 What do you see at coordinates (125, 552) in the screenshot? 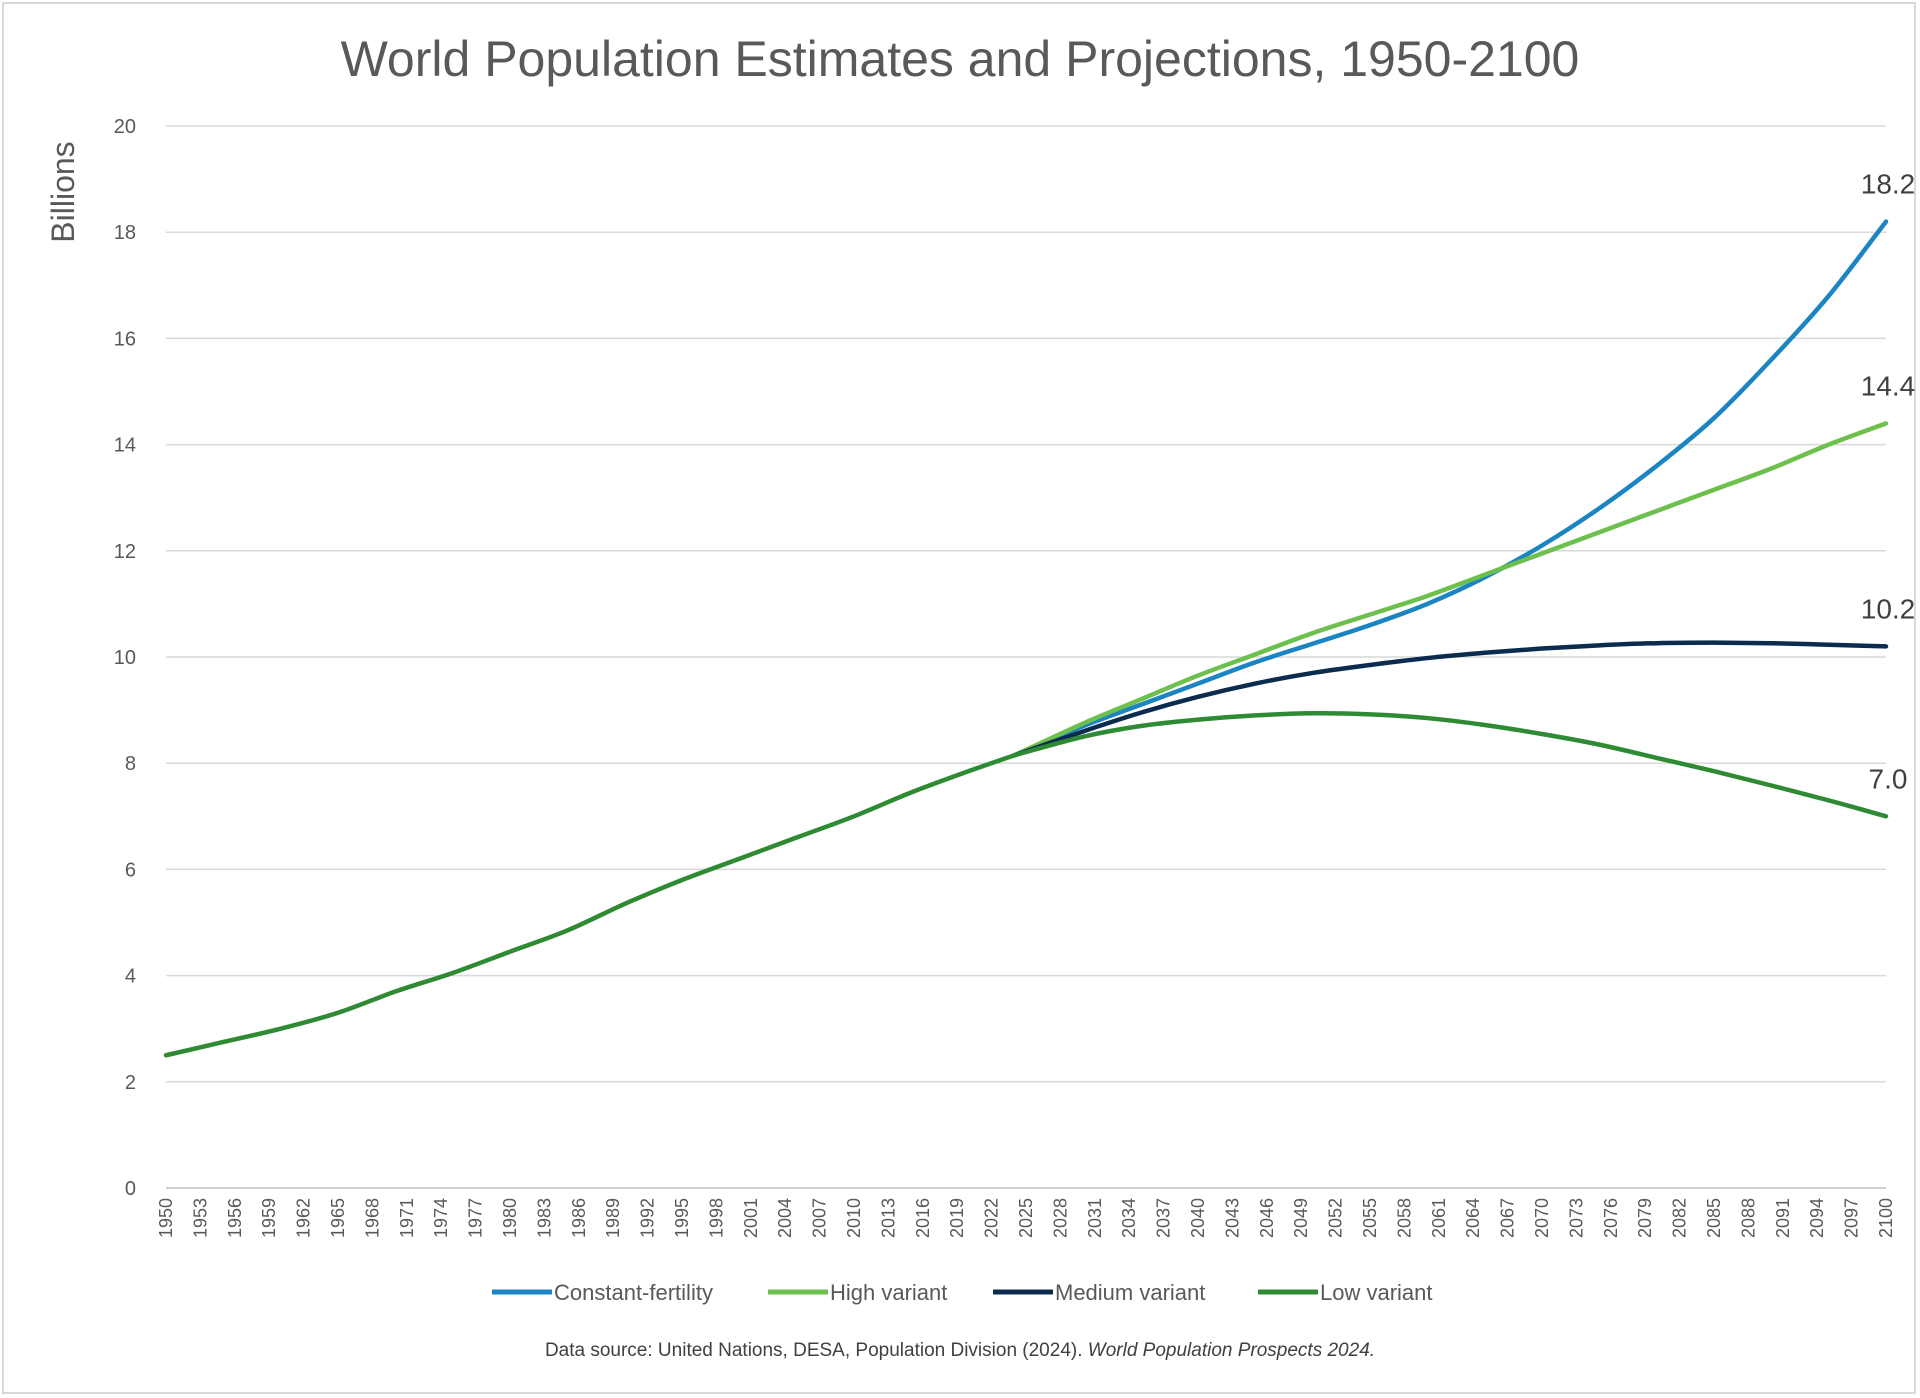
I see `y-tick-label: 12` at bounding box center [125, 552].